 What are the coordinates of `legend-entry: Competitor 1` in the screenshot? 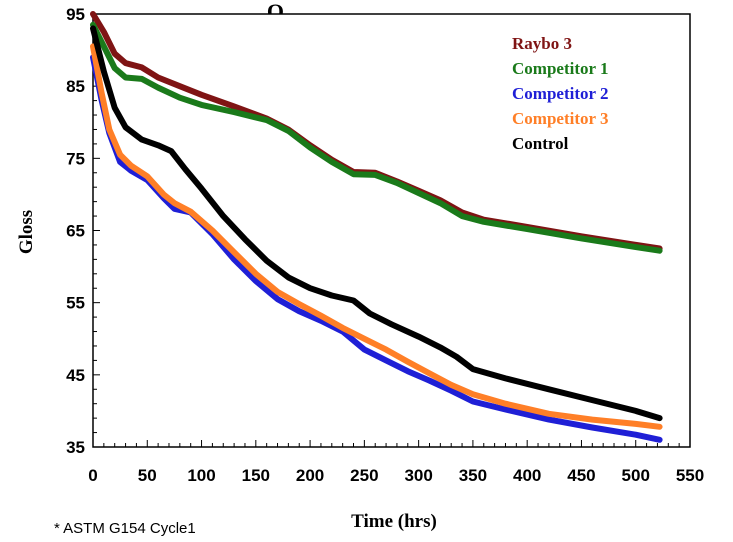 It's located at (560, 68).